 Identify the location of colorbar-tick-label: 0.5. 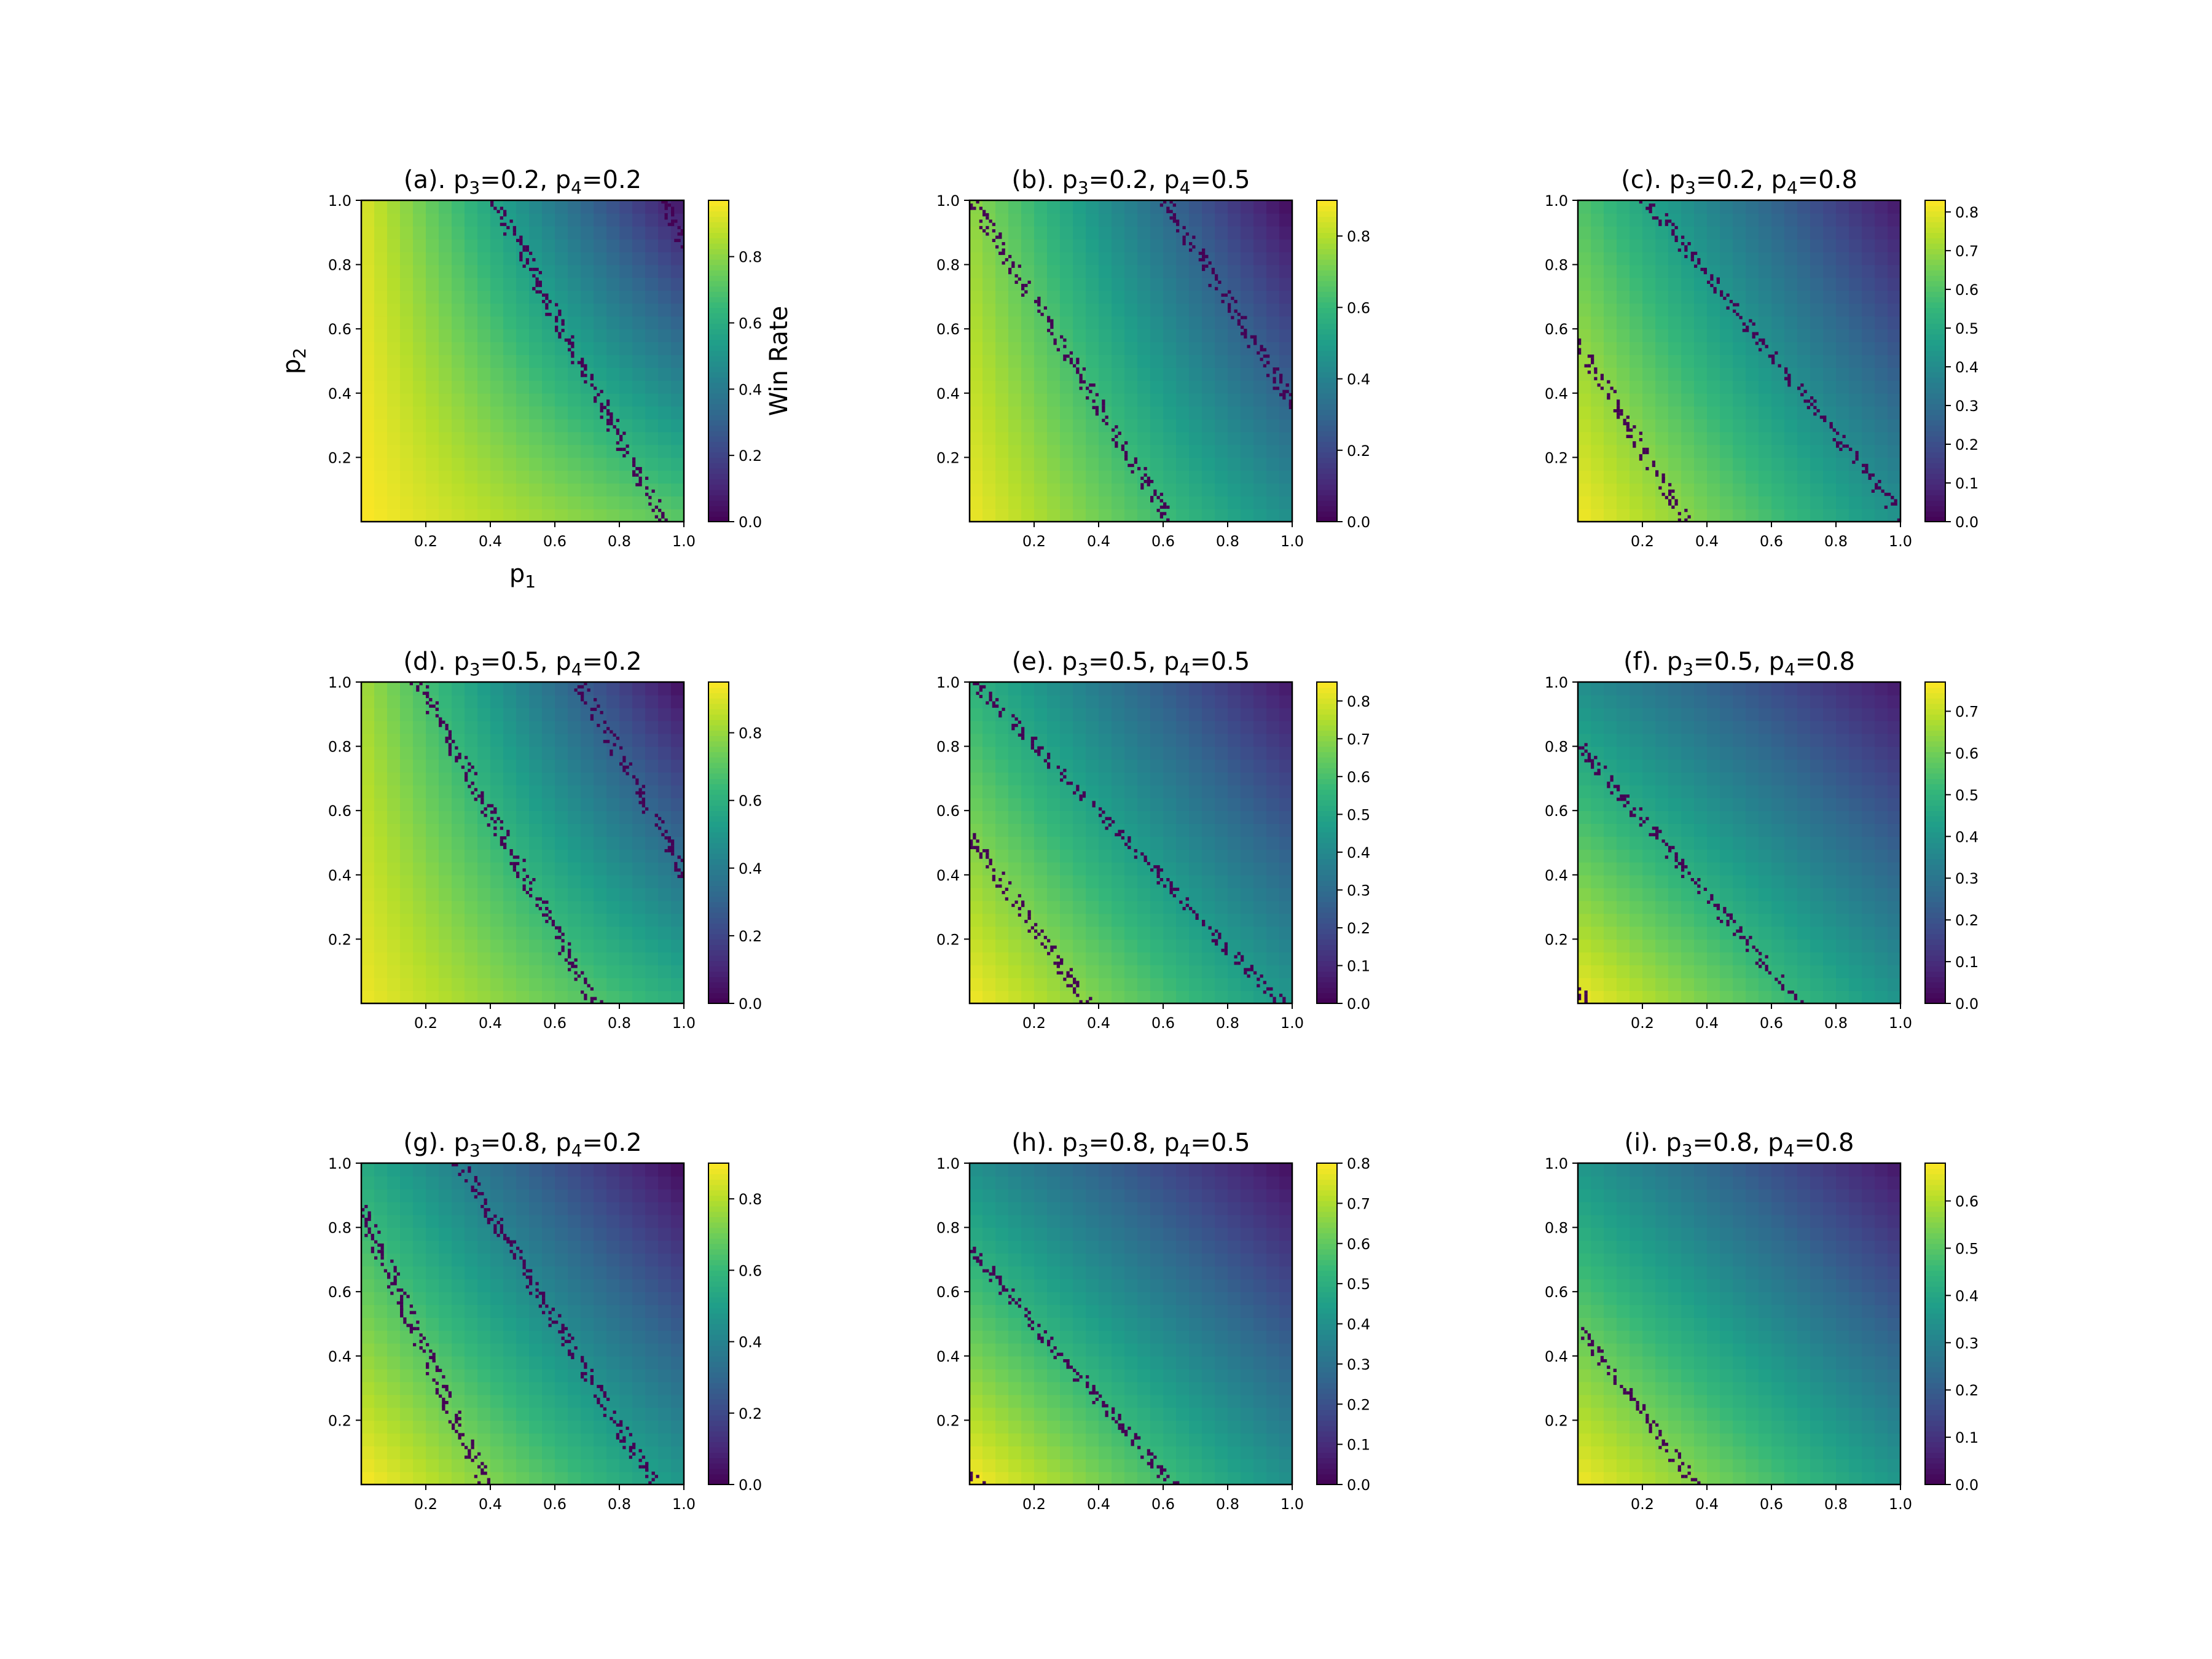
(1967, 328).